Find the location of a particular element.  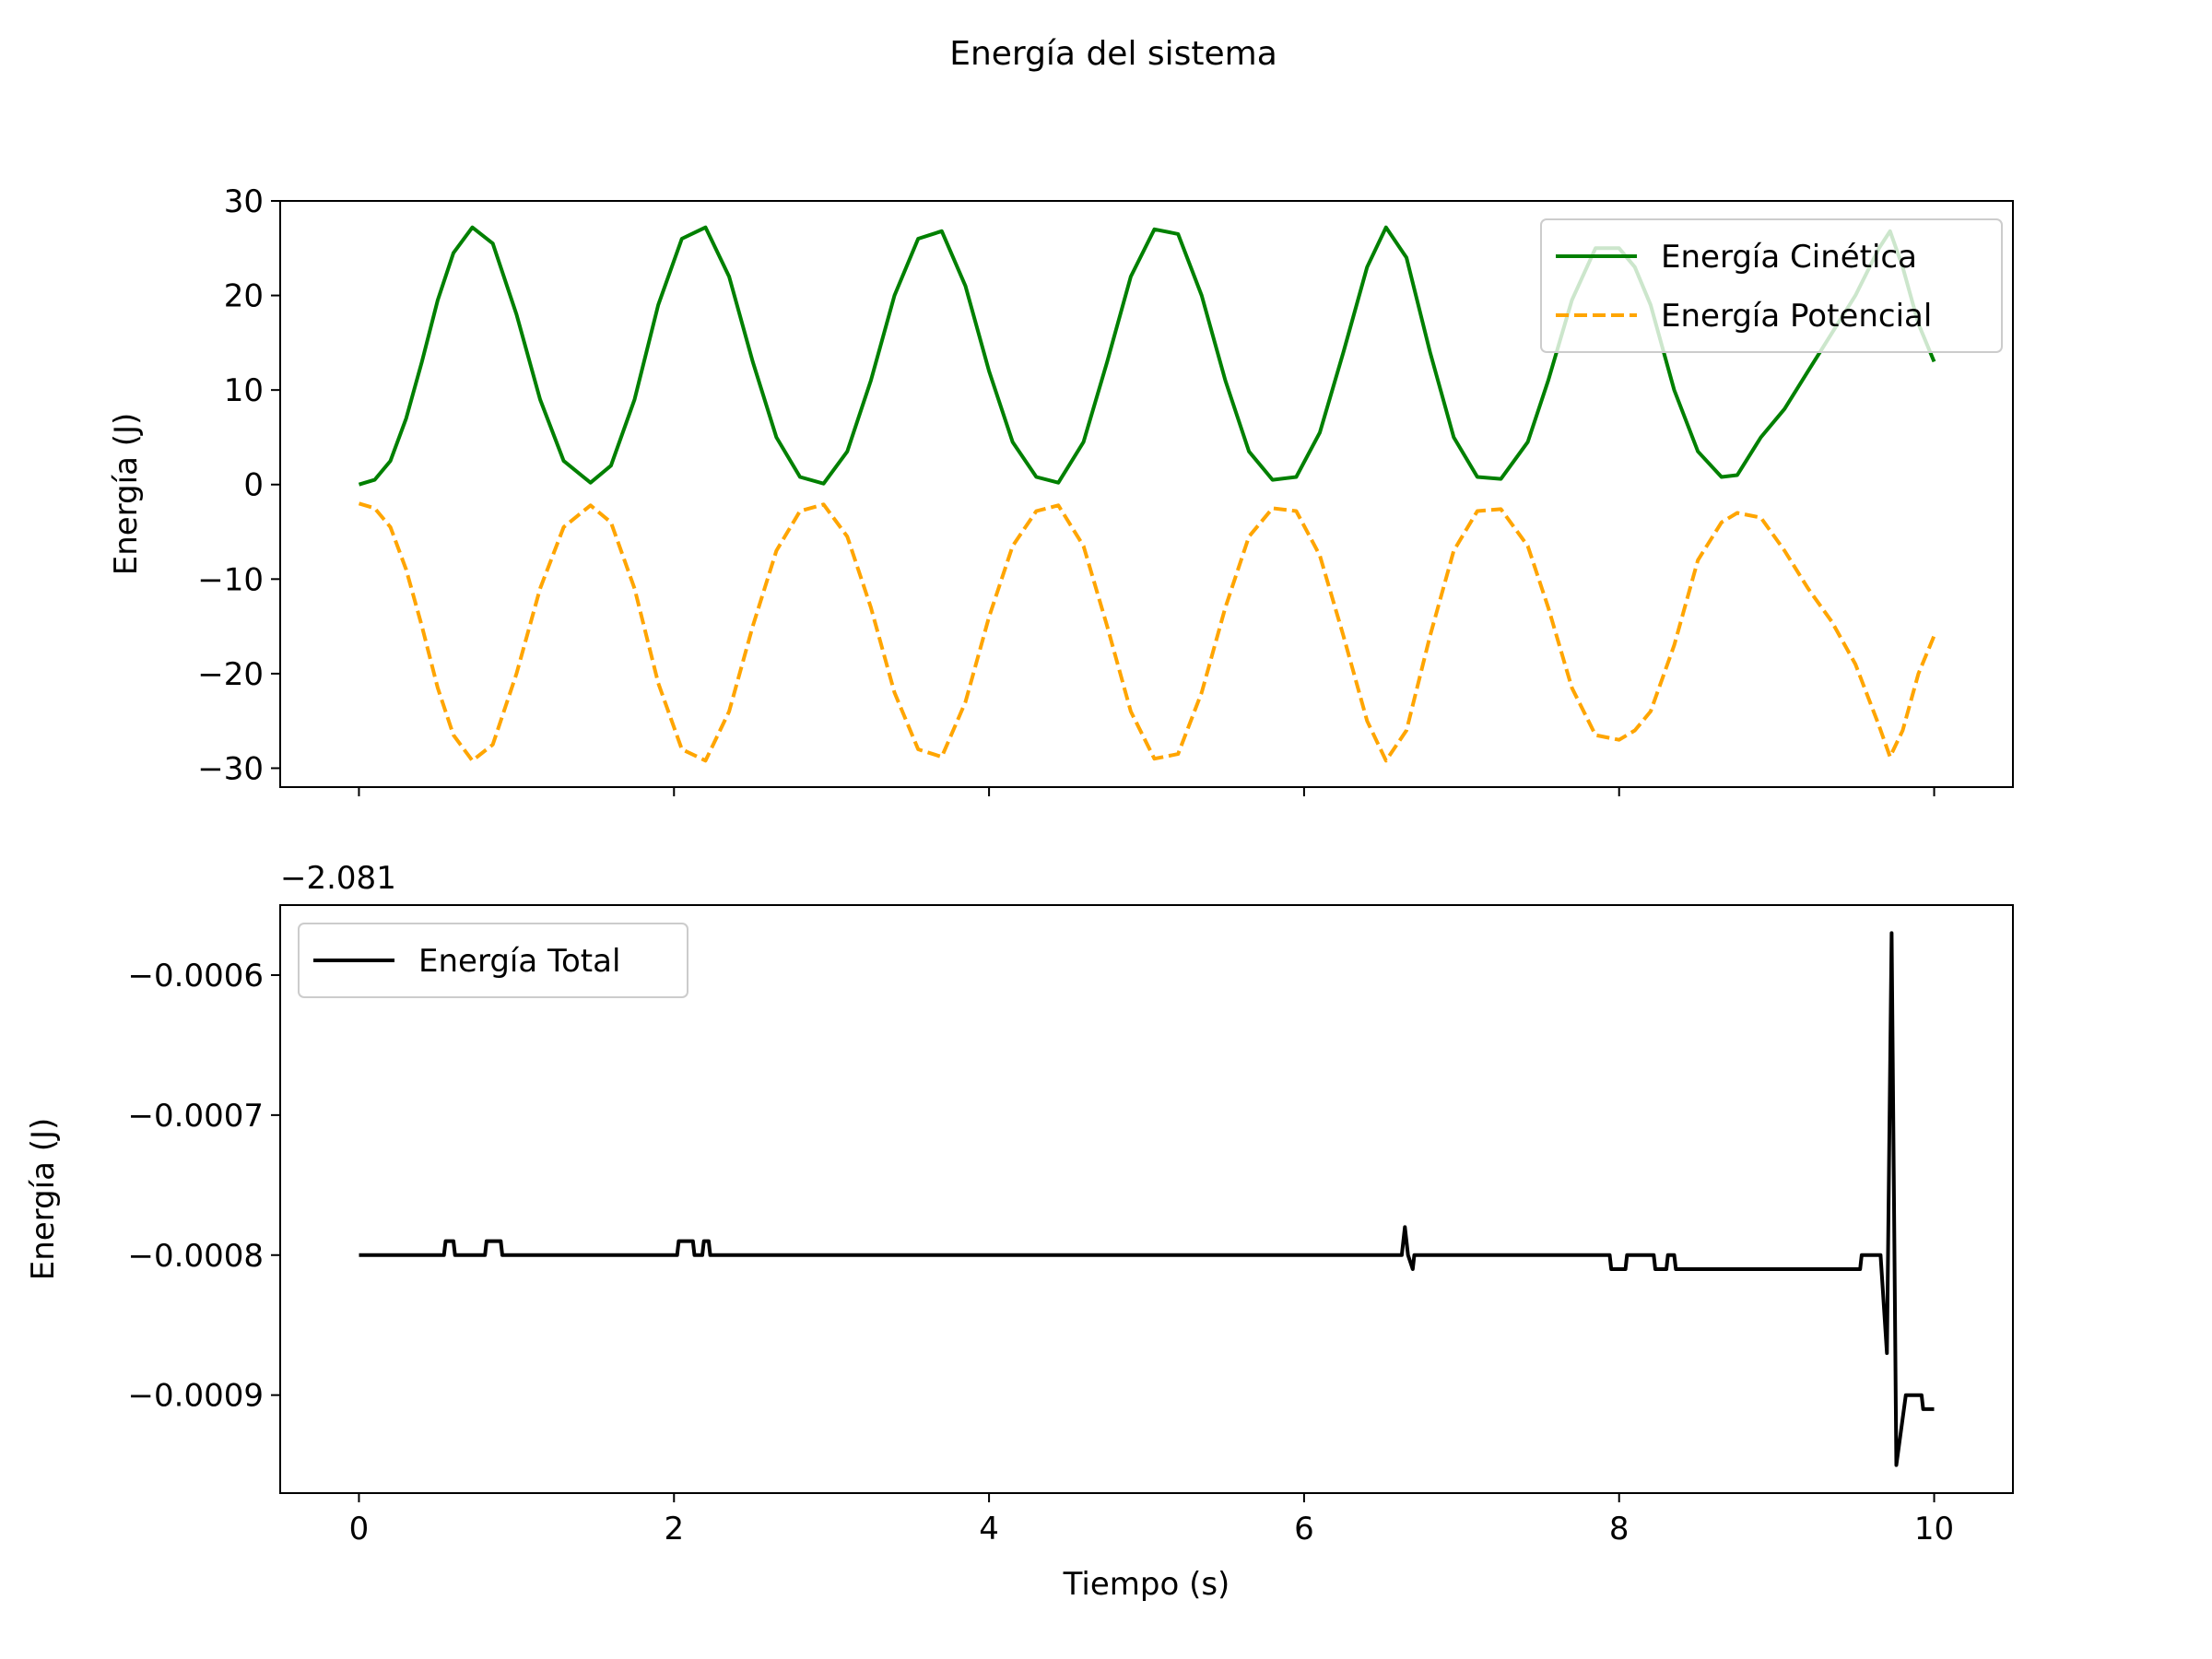

legend-label: Energía Potencial is located at coordinates (1796, 316).